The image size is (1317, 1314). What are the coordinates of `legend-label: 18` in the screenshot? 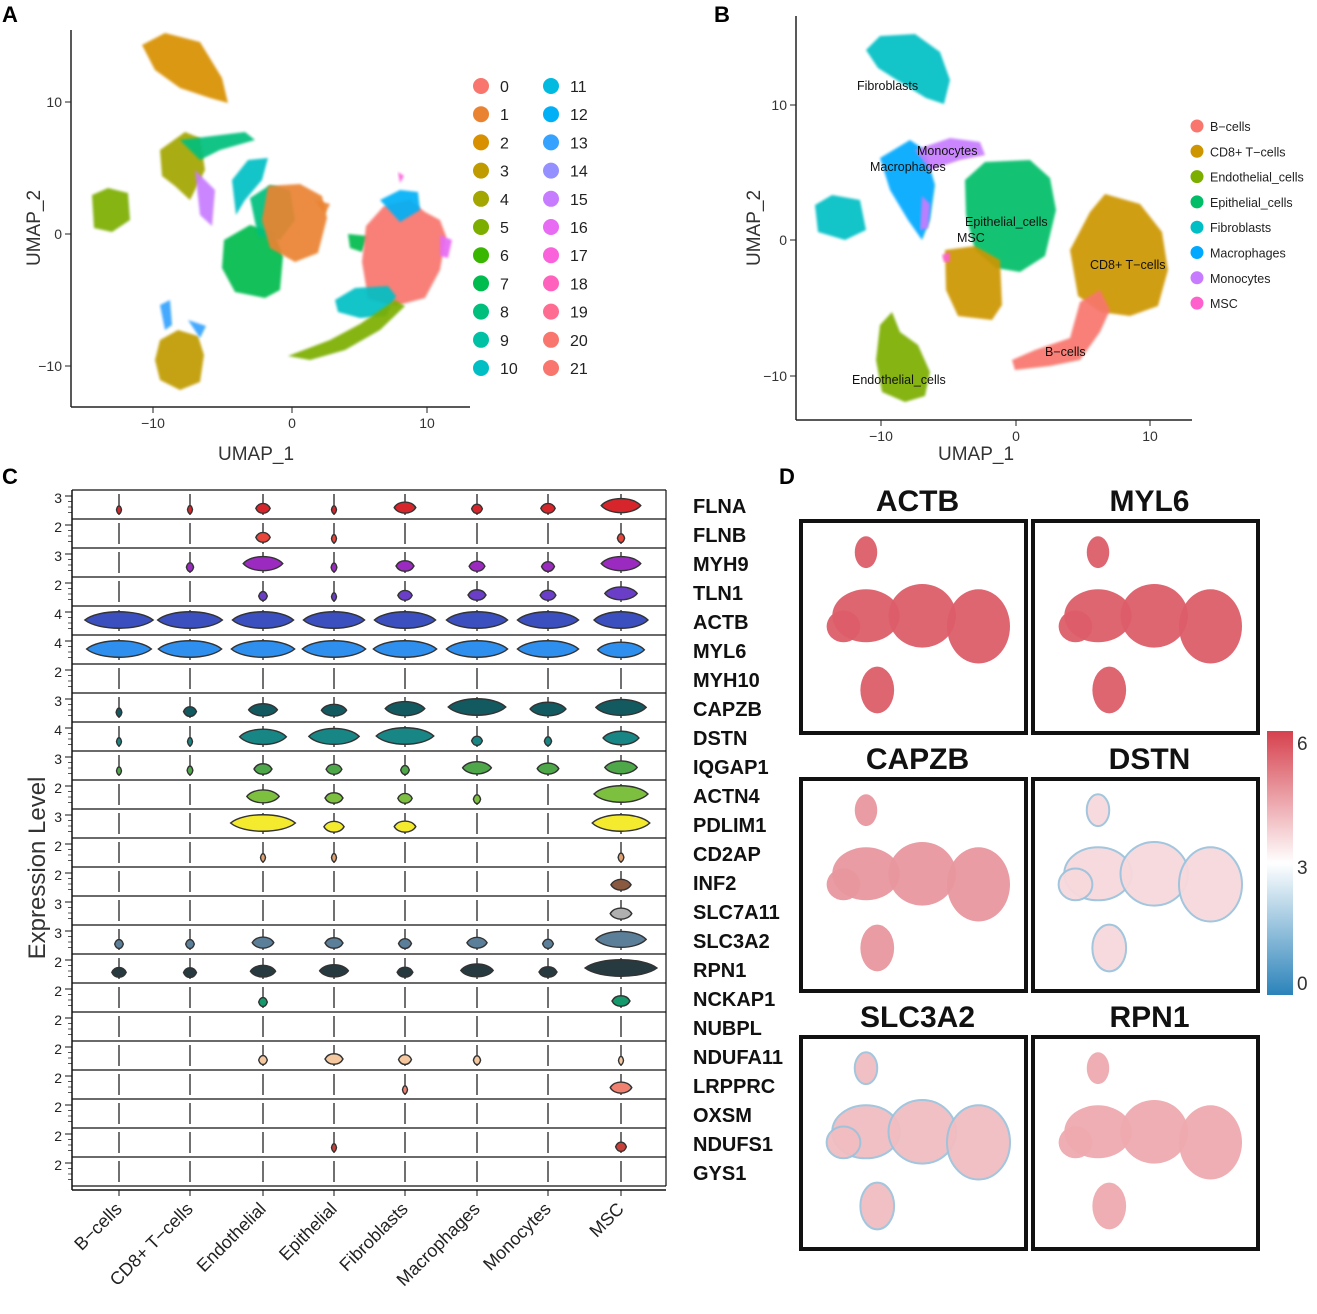 It's located at (579, 284).